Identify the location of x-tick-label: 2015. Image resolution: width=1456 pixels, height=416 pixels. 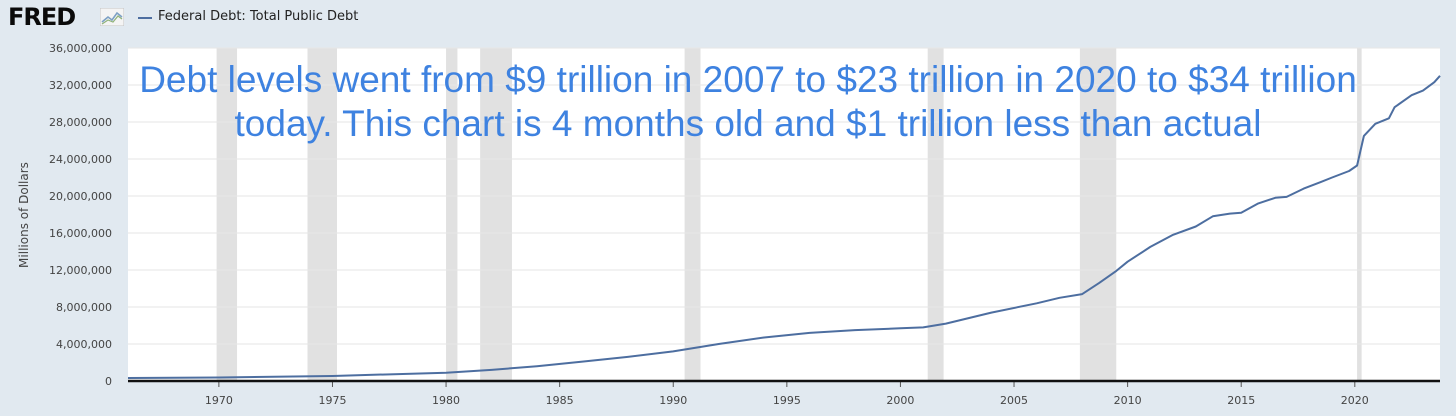
(1241, 400).